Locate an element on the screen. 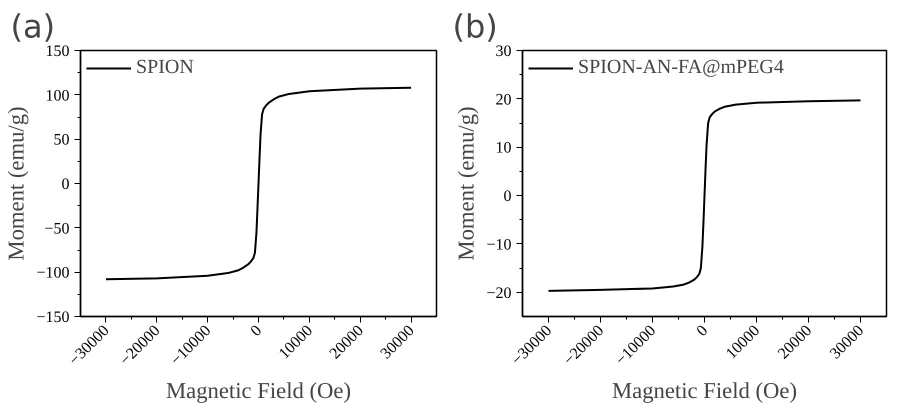 Image resolution: width=912 pixels, height=411 pixels. y-tick-label: −100 is located at coordinates (53, 273).